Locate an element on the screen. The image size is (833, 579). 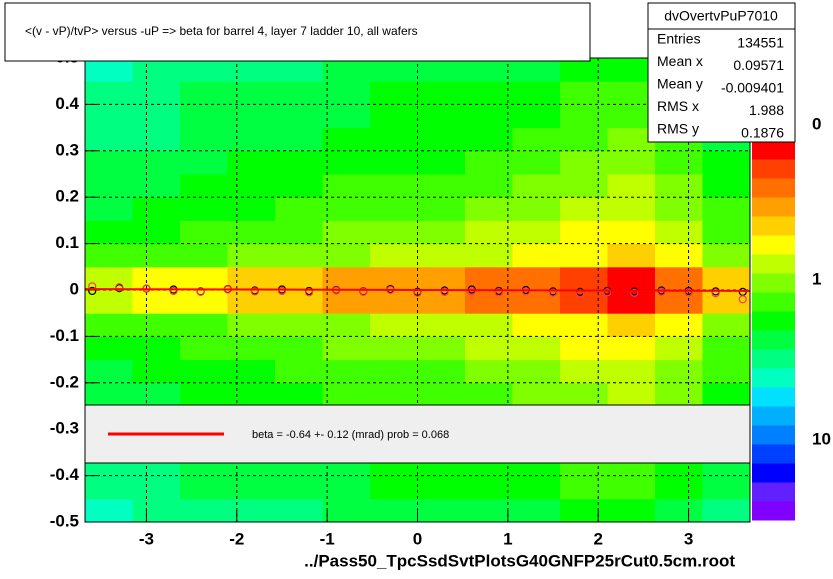
x-tick-label: -2 is located at coordinates (236, 538).